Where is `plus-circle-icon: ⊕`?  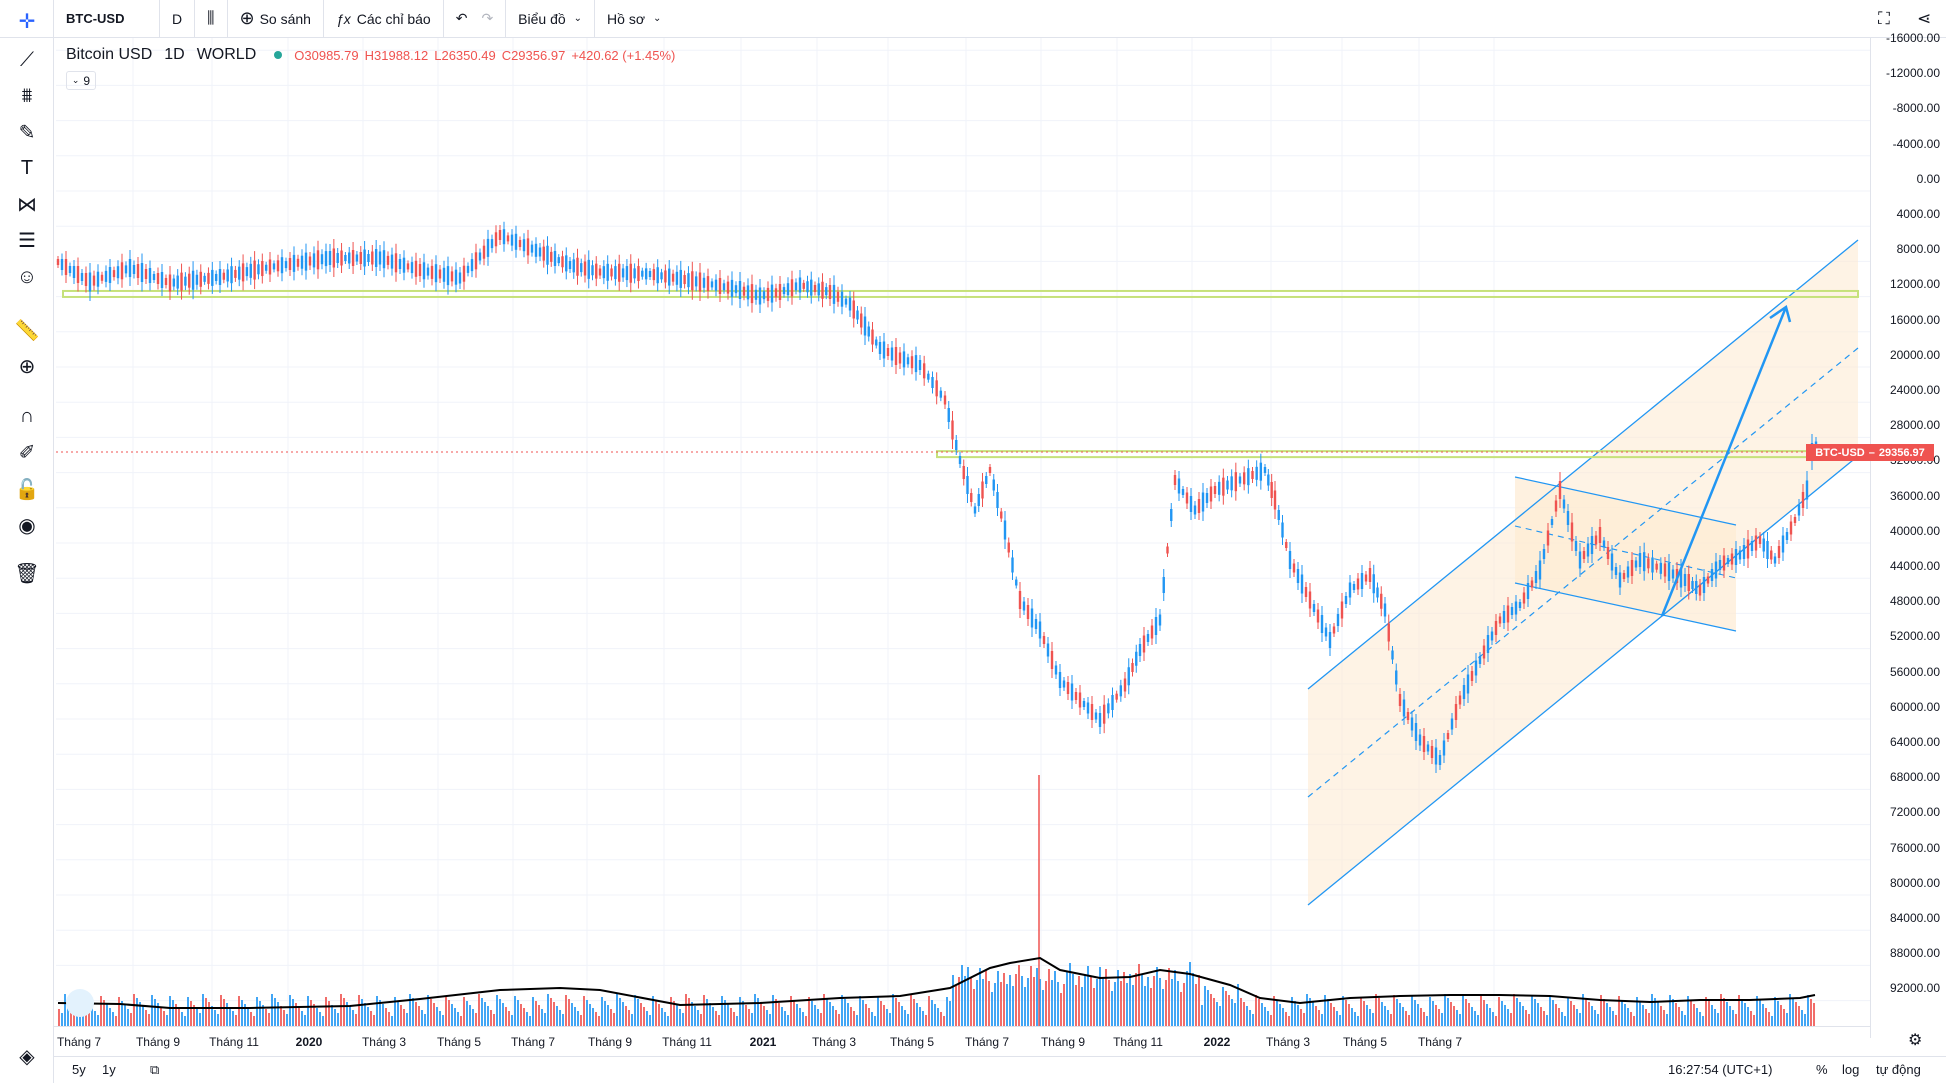 plus-circle-icon: ⊕ is located at coordinates (247, 18).